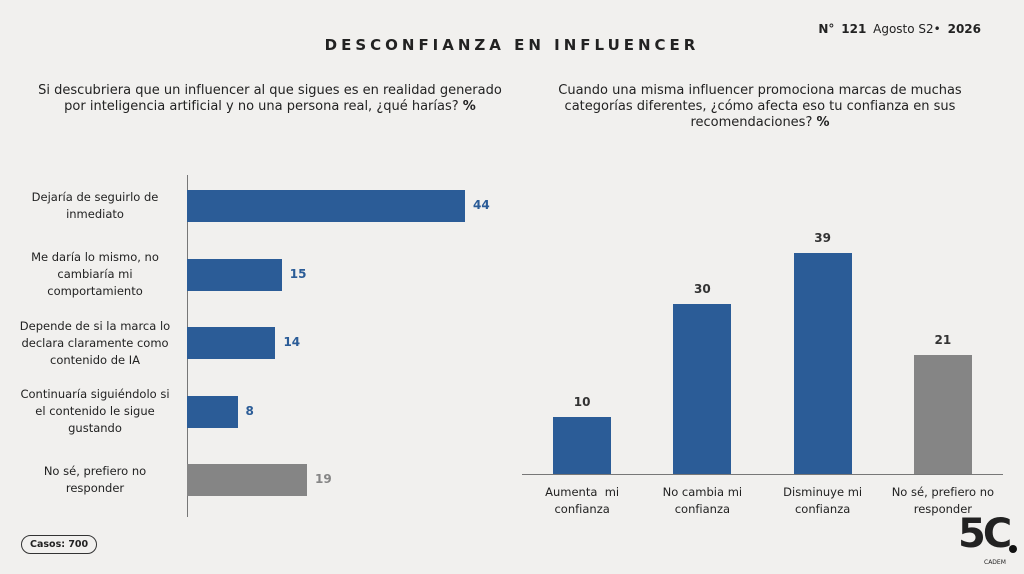 This screenshot has width=1024, height=574. I want to click on category-label: Aumenta mi confianza, so click(584, 500).